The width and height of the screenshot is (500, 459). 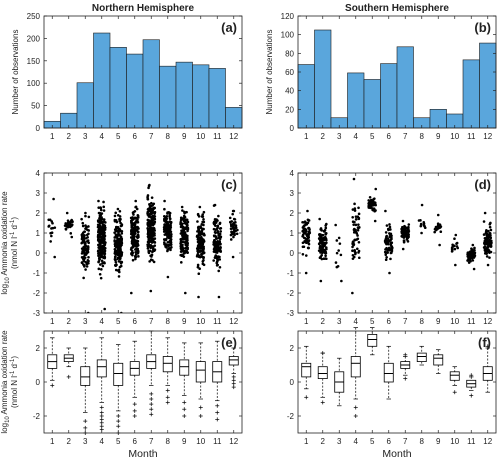 I want to click on y-tick-label: 3, so click(x=292, y=193).